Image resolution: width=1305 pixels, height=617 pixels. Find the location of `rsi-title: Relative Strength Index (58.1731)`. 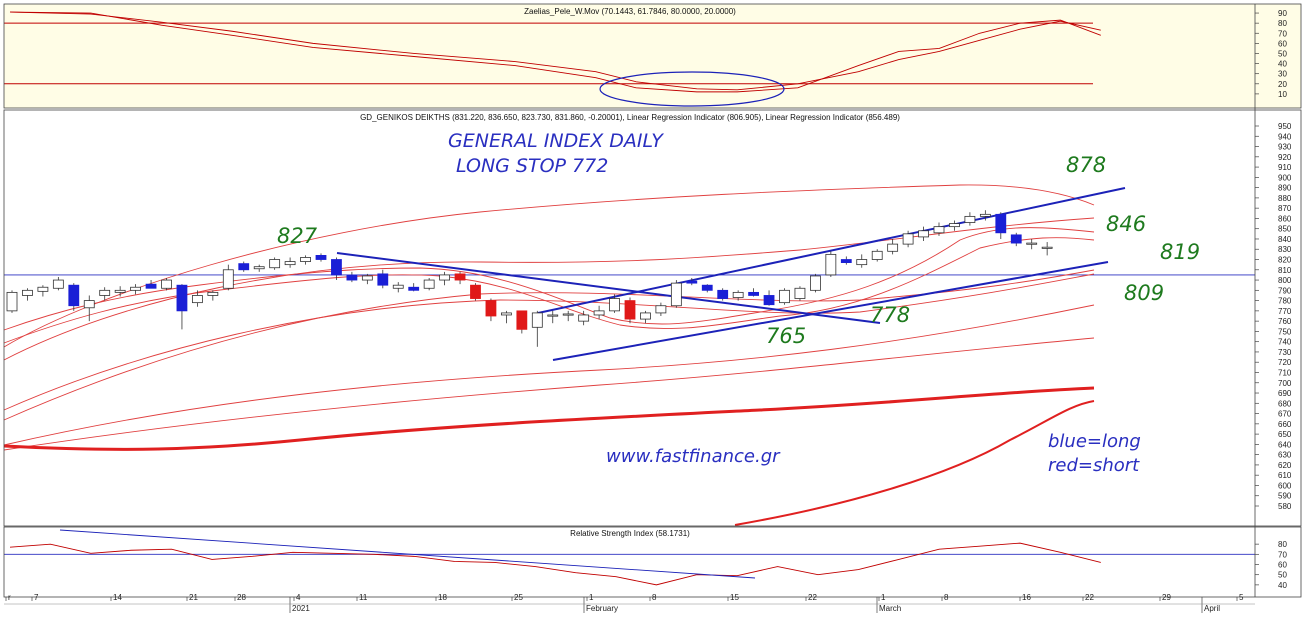

rsi-title: Relative Strength Index (58.1731) is located at coordinates (630, 533).